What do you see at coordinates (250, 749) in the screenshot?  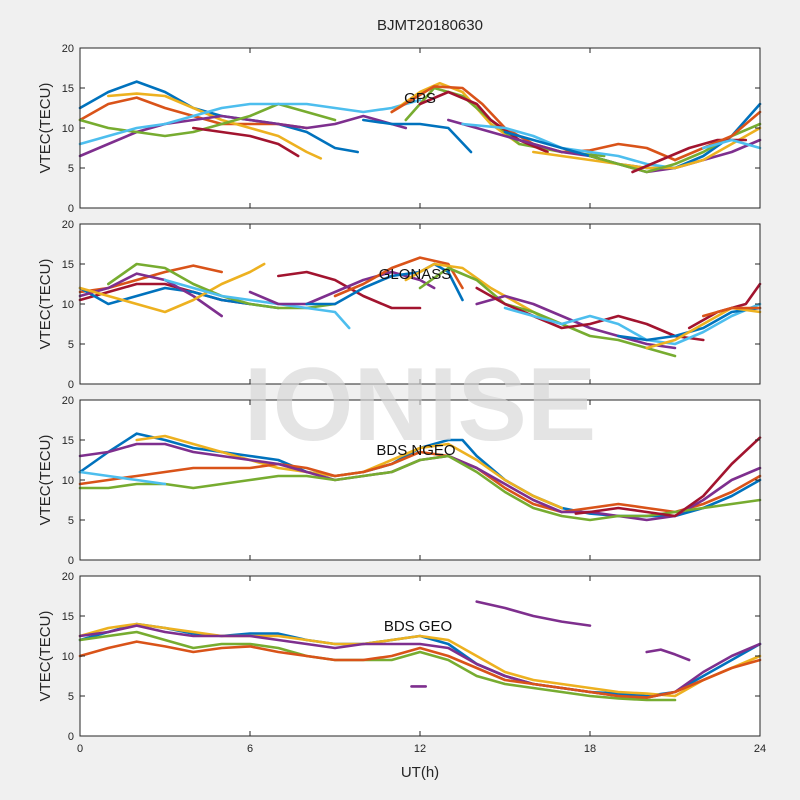 I see `x-tick-label: 6` at bounding box center [250, 749].